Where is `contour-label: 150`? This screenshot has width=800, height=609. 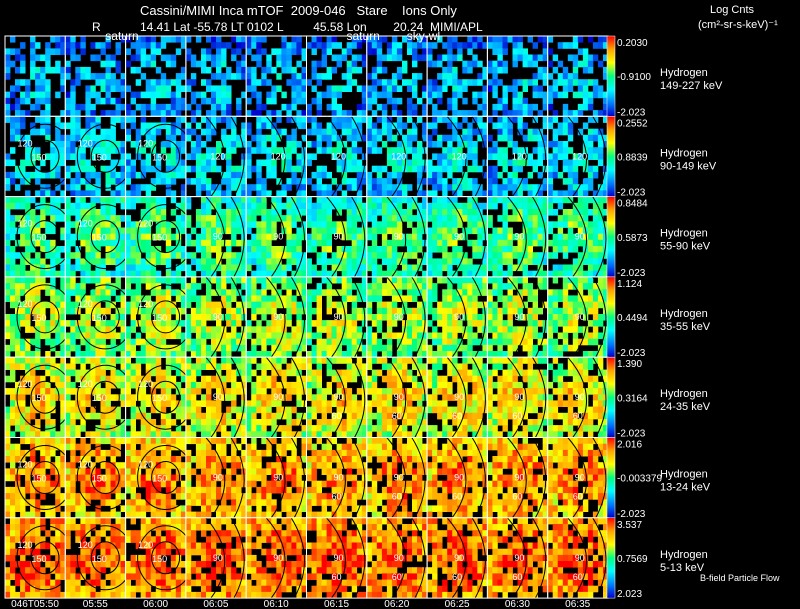 contour-label: 150 is located at coordinates (38, 157).